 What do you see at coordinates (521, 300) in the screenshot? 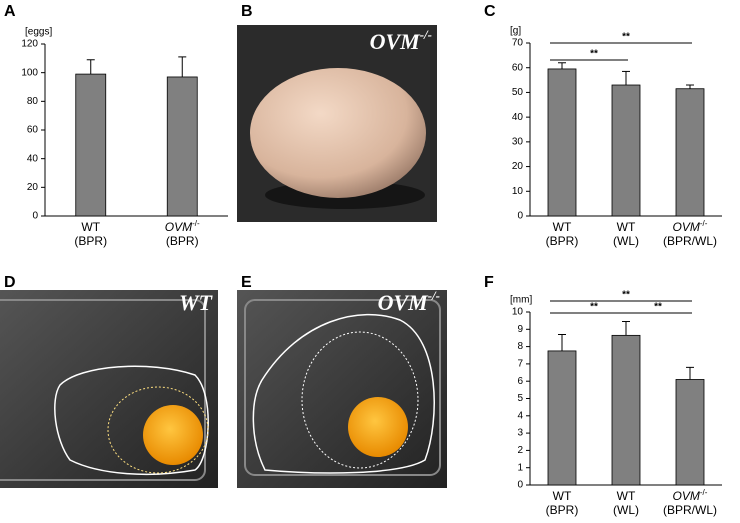
I see `y-axis-label: [mm]` at bounding box center [521, 300].